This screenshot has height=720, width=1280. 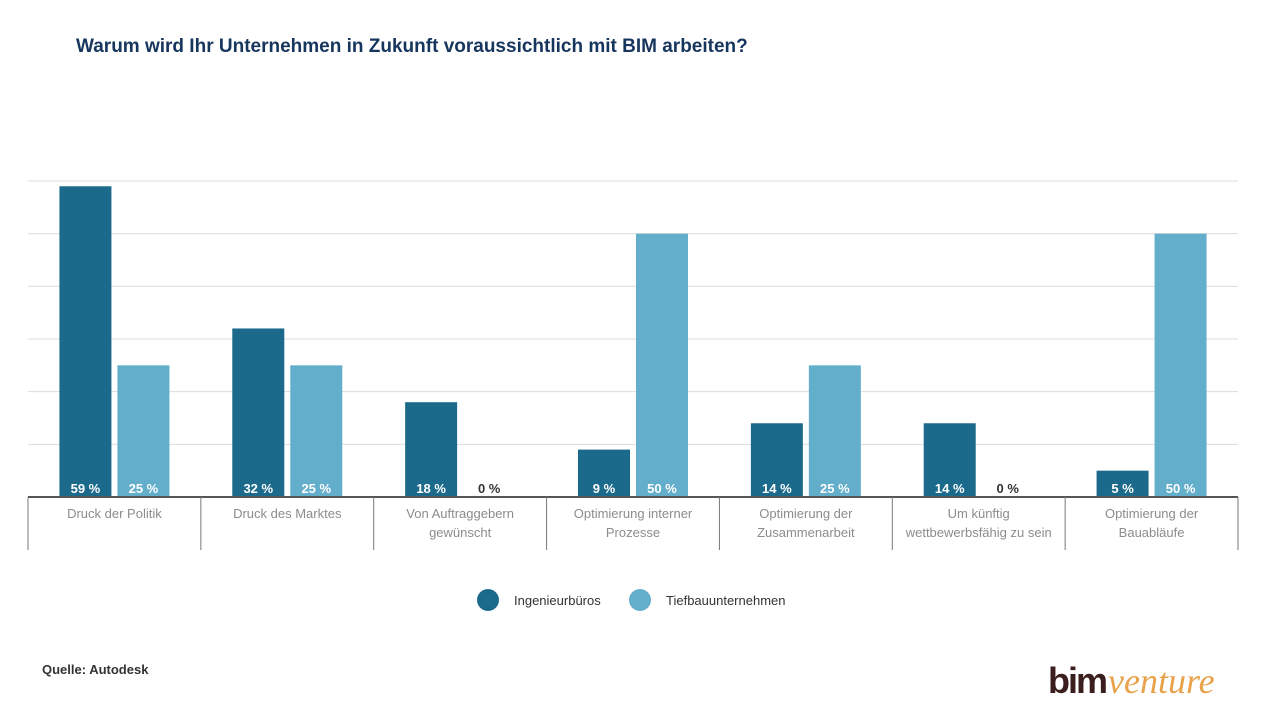 I want to click on category-label: Optimierung der Bauabläufe, so click(x=1152, y=523).